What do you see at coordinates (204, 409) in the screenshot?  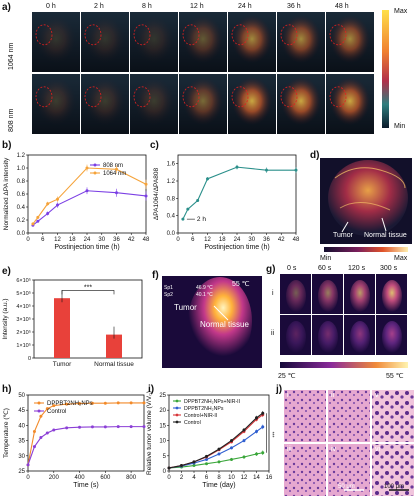 I see `legend-label: DPPBT2NH₂NPs` at bounding box center [204, 409].